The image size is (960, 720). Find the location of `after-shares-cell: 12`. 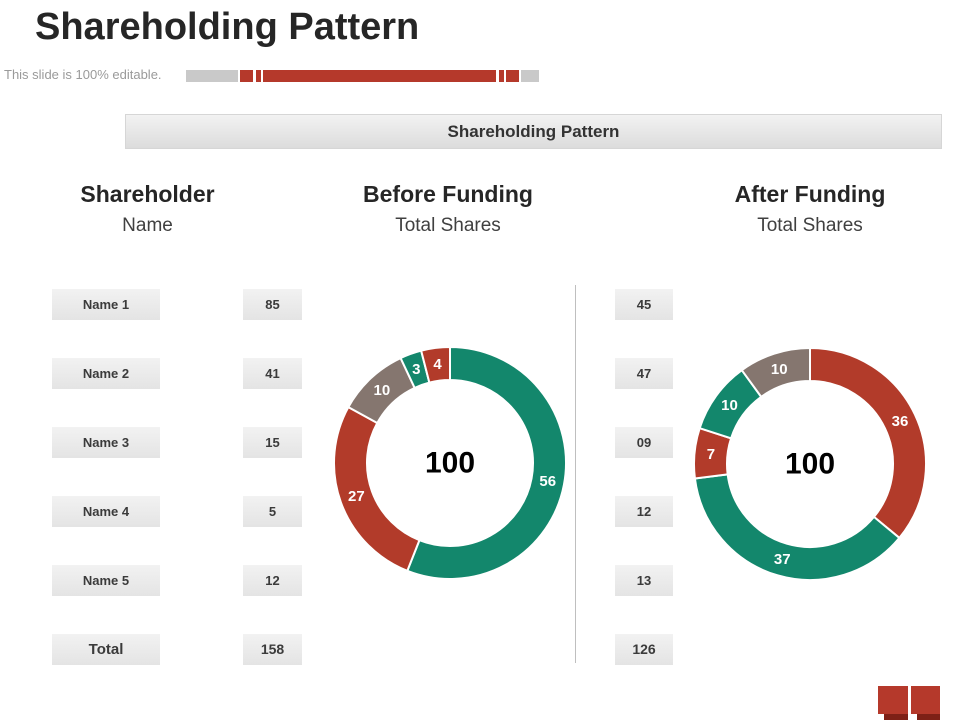

after-shares-cell: 12 is located at coordinates (644, 511).